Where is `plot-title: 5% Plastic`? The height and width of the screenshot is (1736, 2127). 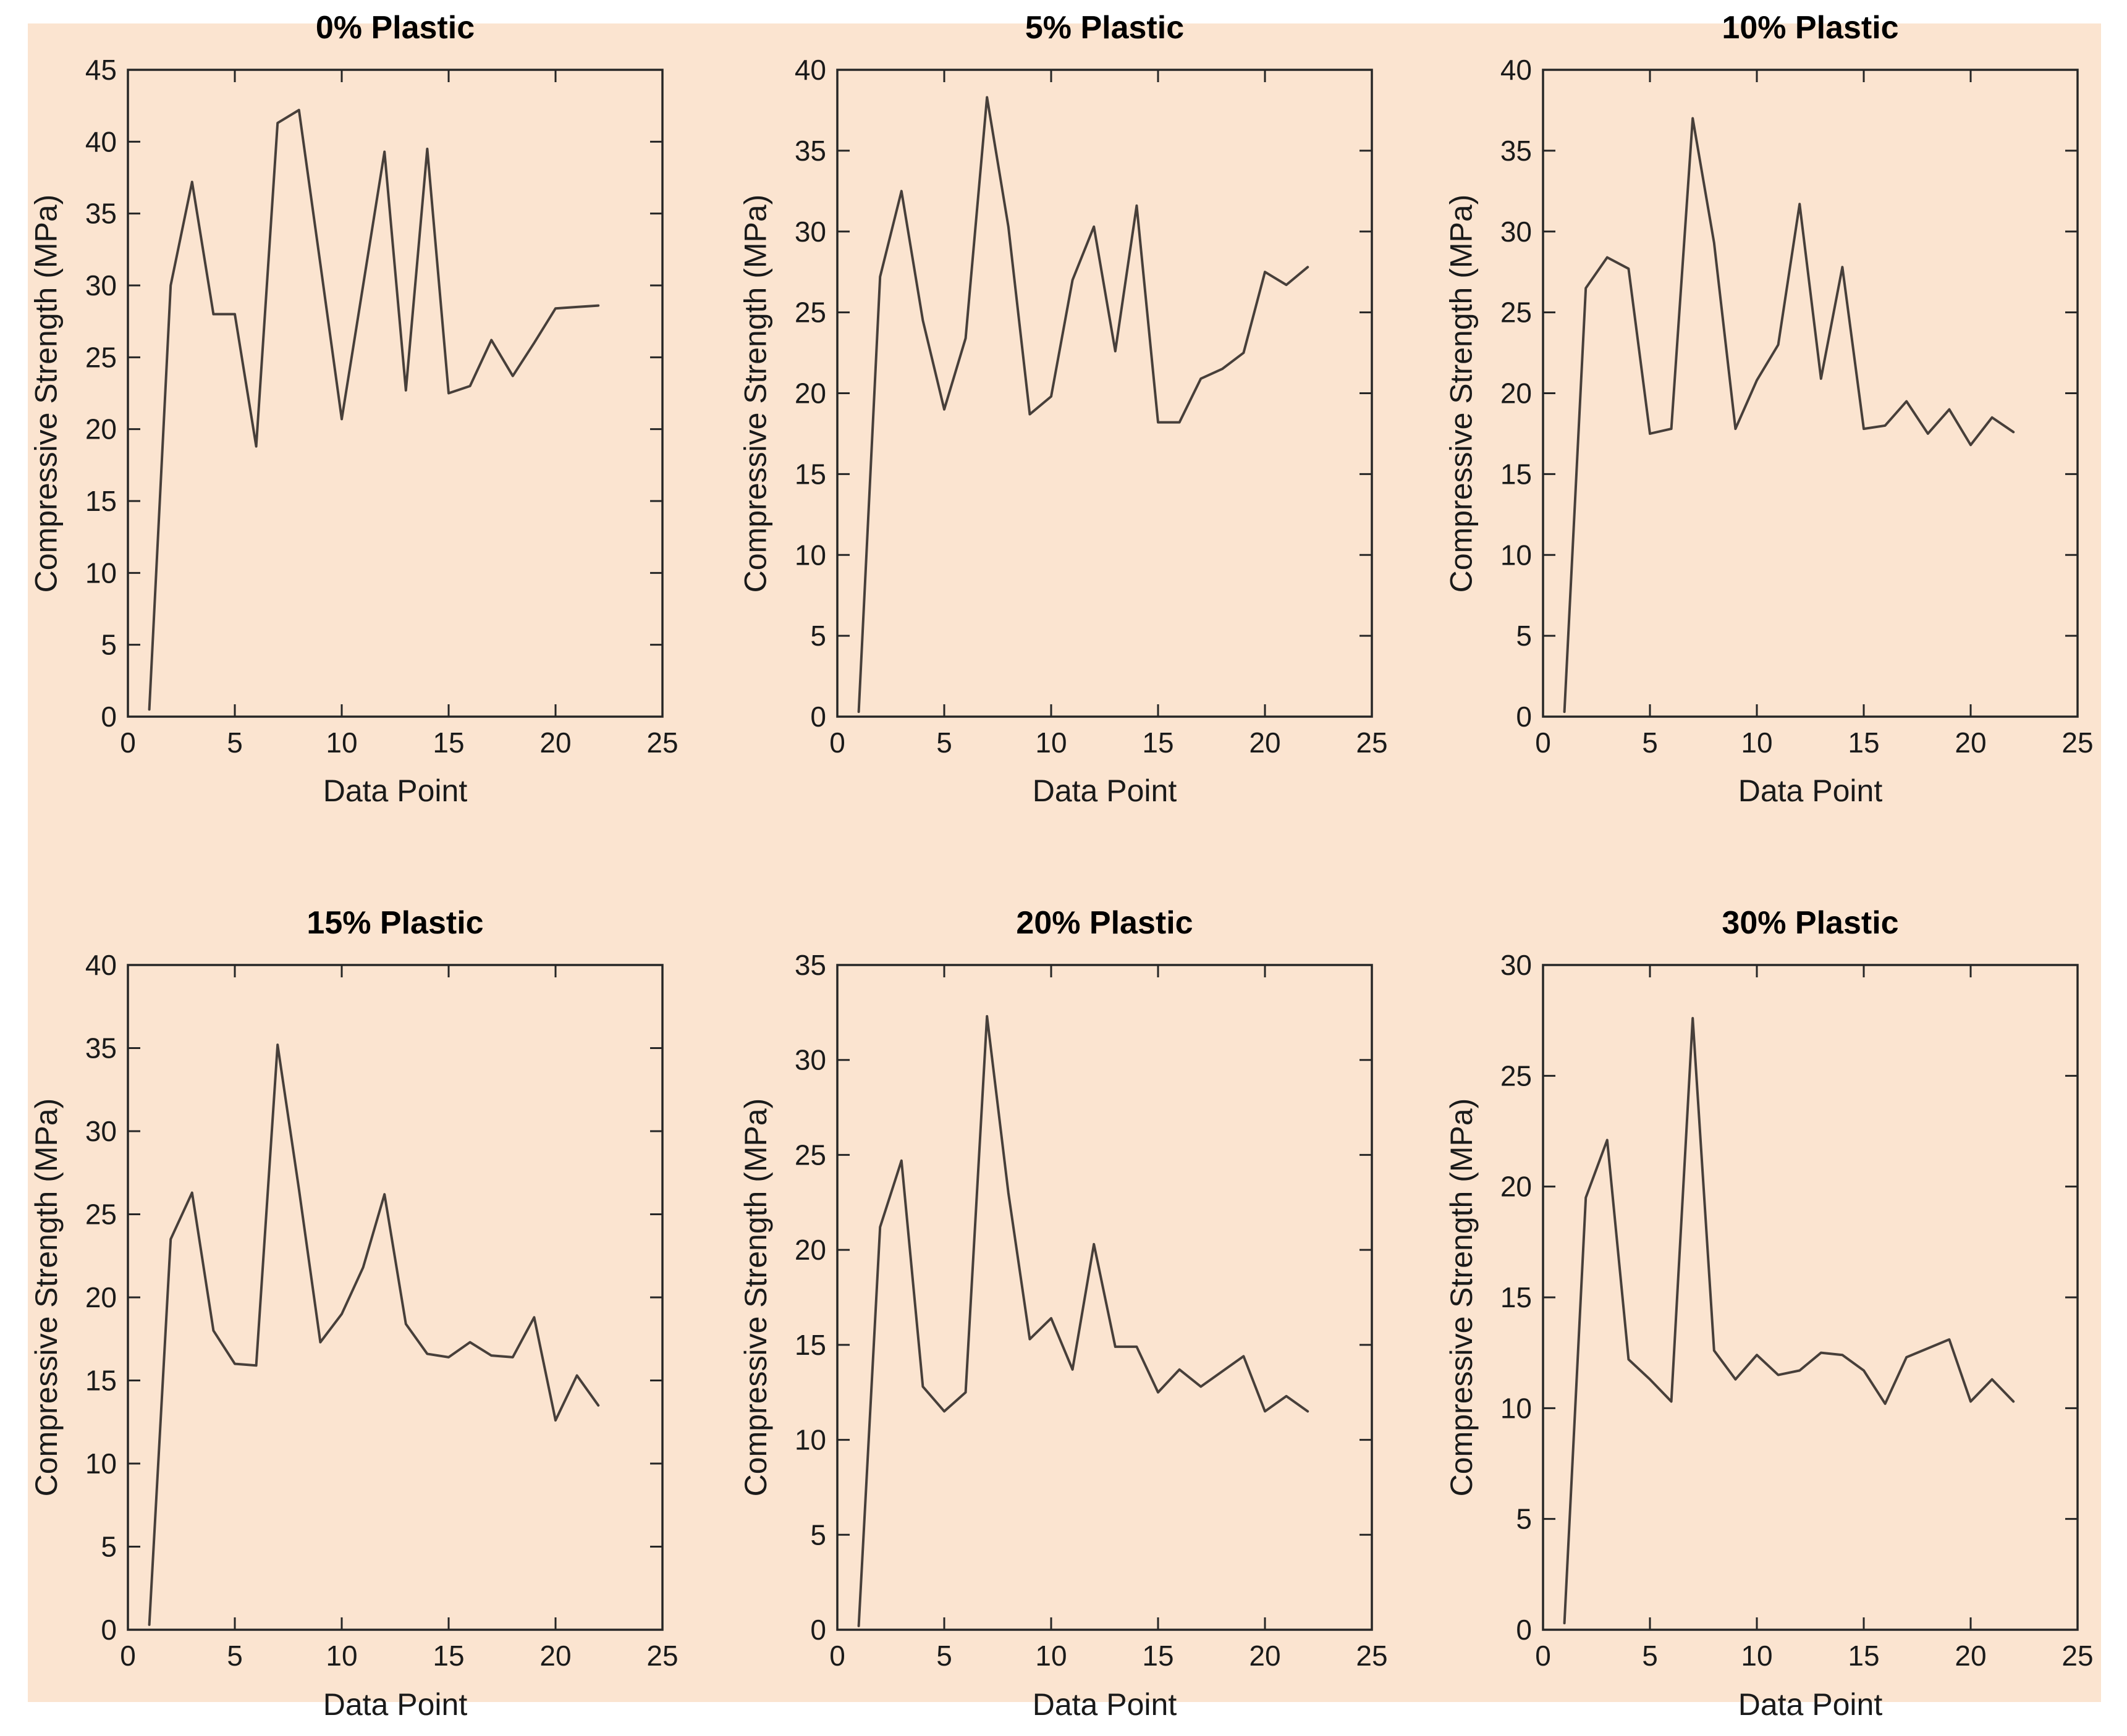
plot-title: 5% Plastic is located at coordinates (1105, 28).